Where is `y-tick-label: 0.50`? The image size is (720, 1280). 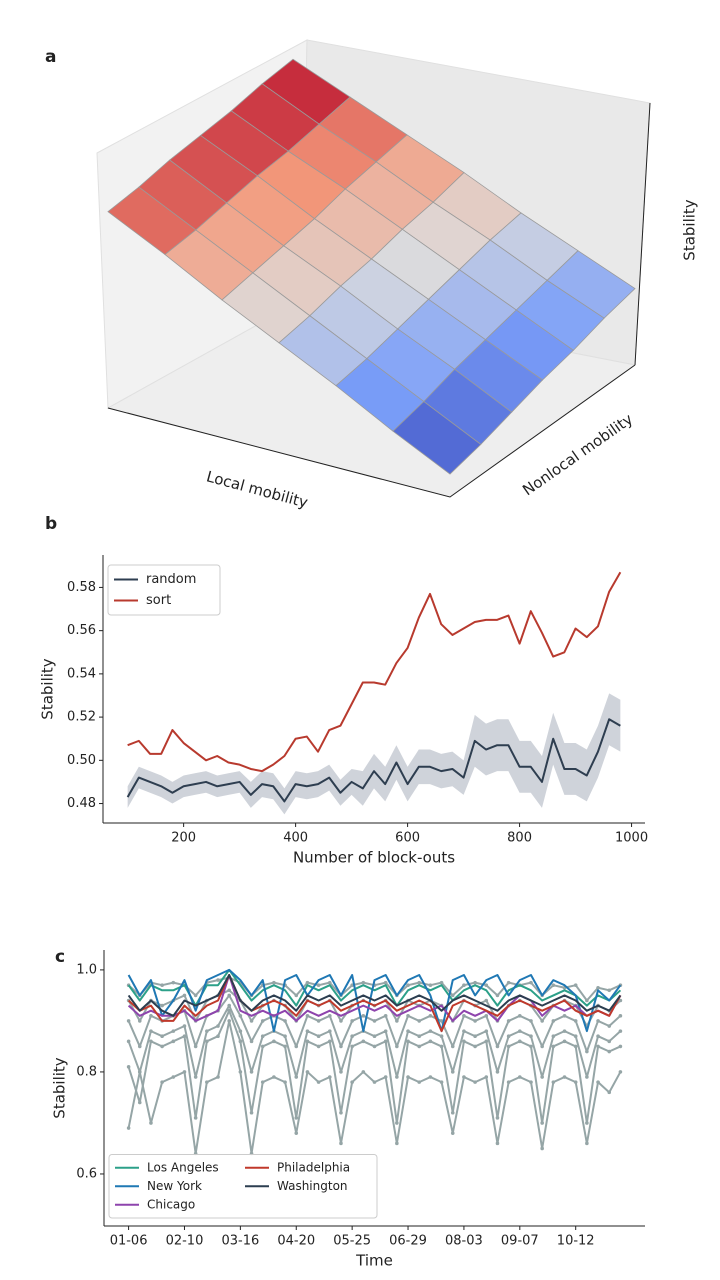
y-tick-label: 0.50 is located at coordinates (81, 760).